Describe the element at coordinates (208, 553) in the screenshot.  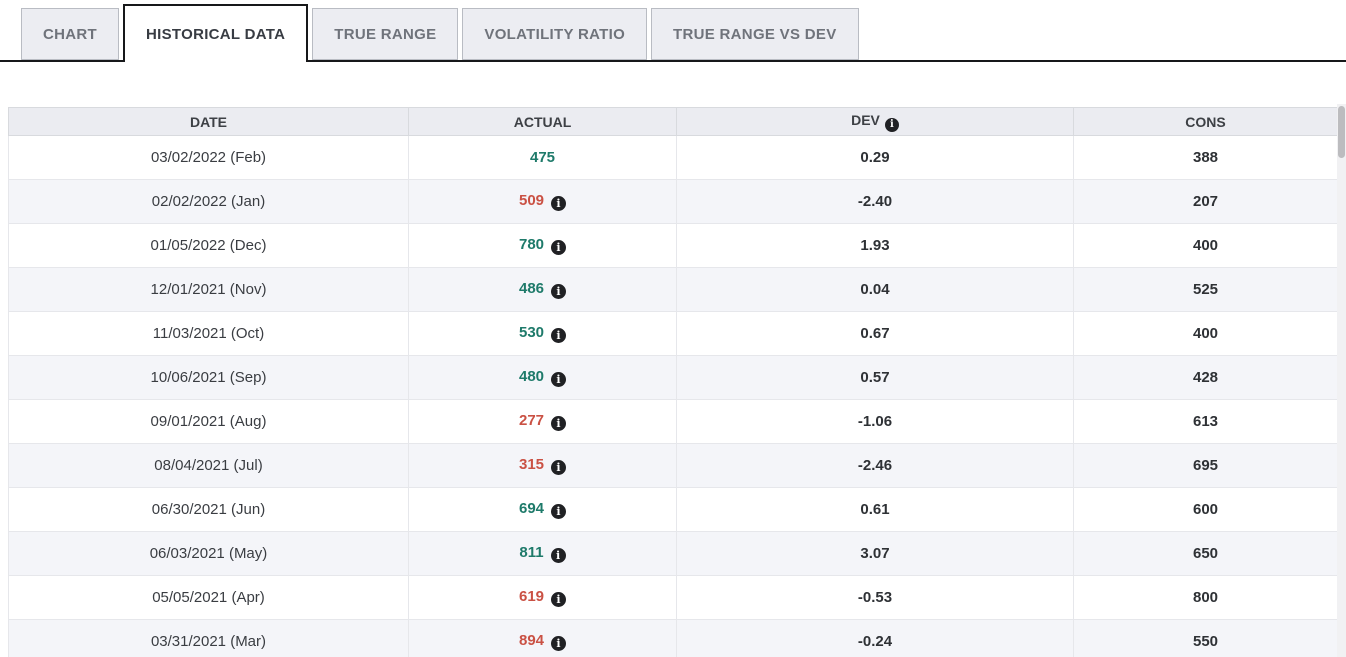
I see `date-cell: 06/03/2021 (May)` at that location.